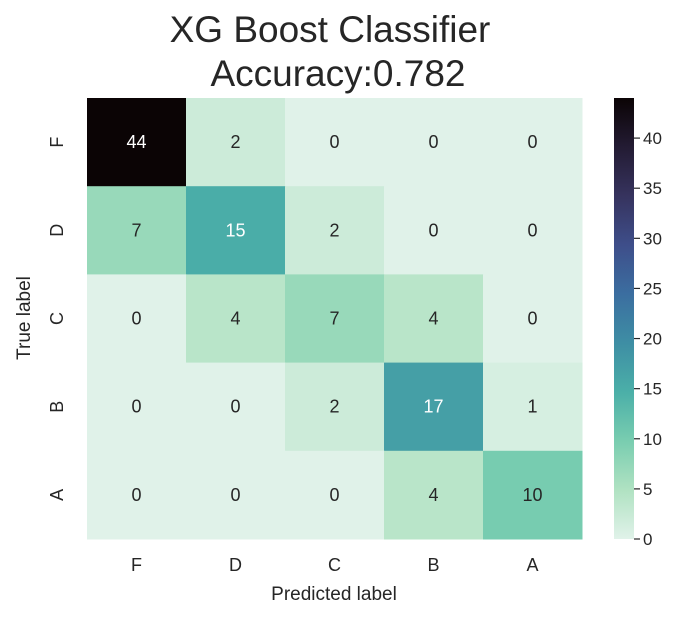  I want to click on y-tick-label: C, so click(57, 318).